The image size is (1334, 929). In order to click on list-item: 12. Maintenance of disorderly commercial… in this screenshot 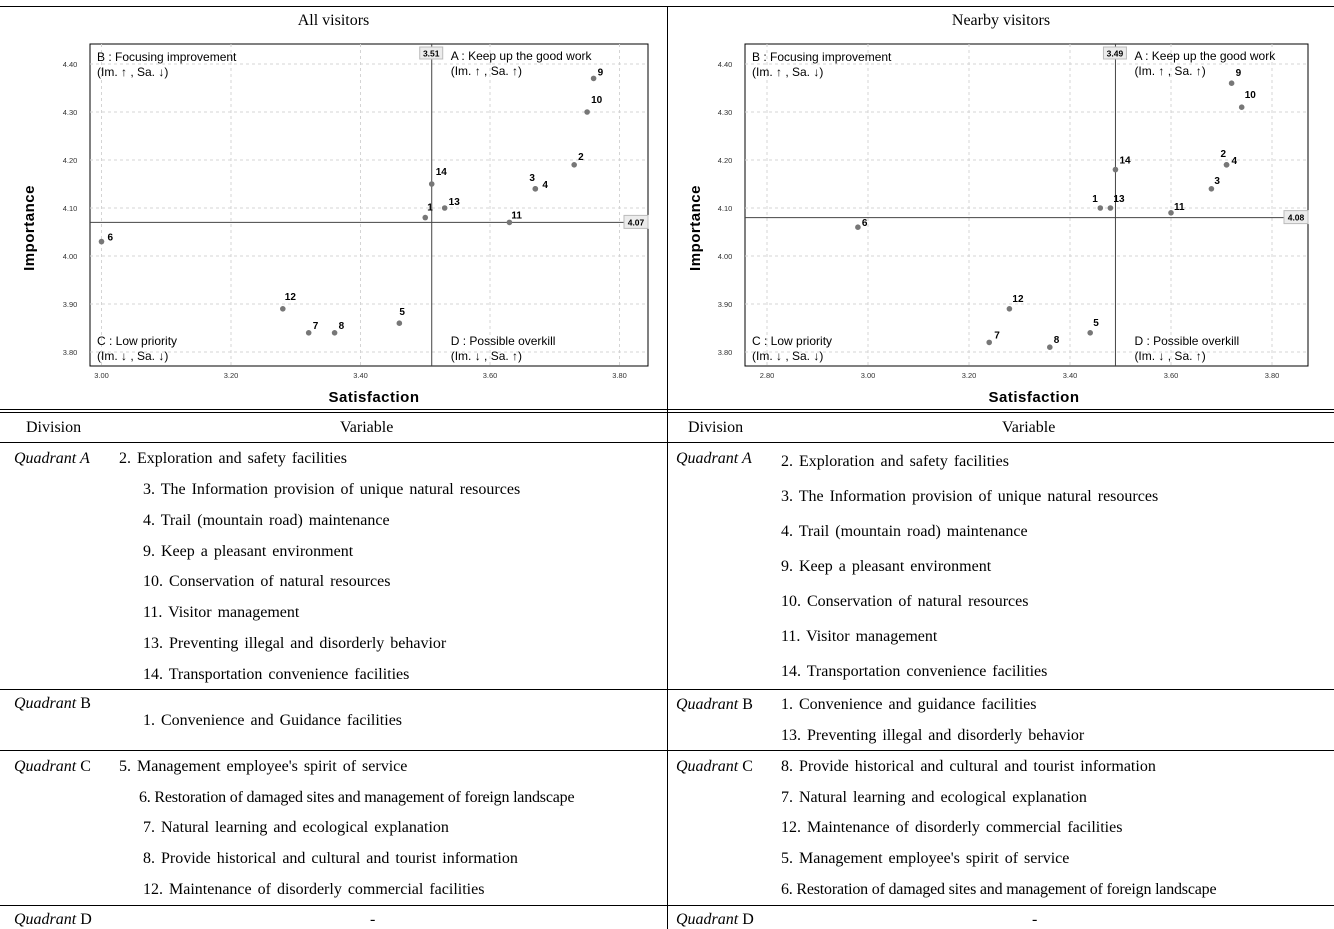, I will do `click(952, 827)`.